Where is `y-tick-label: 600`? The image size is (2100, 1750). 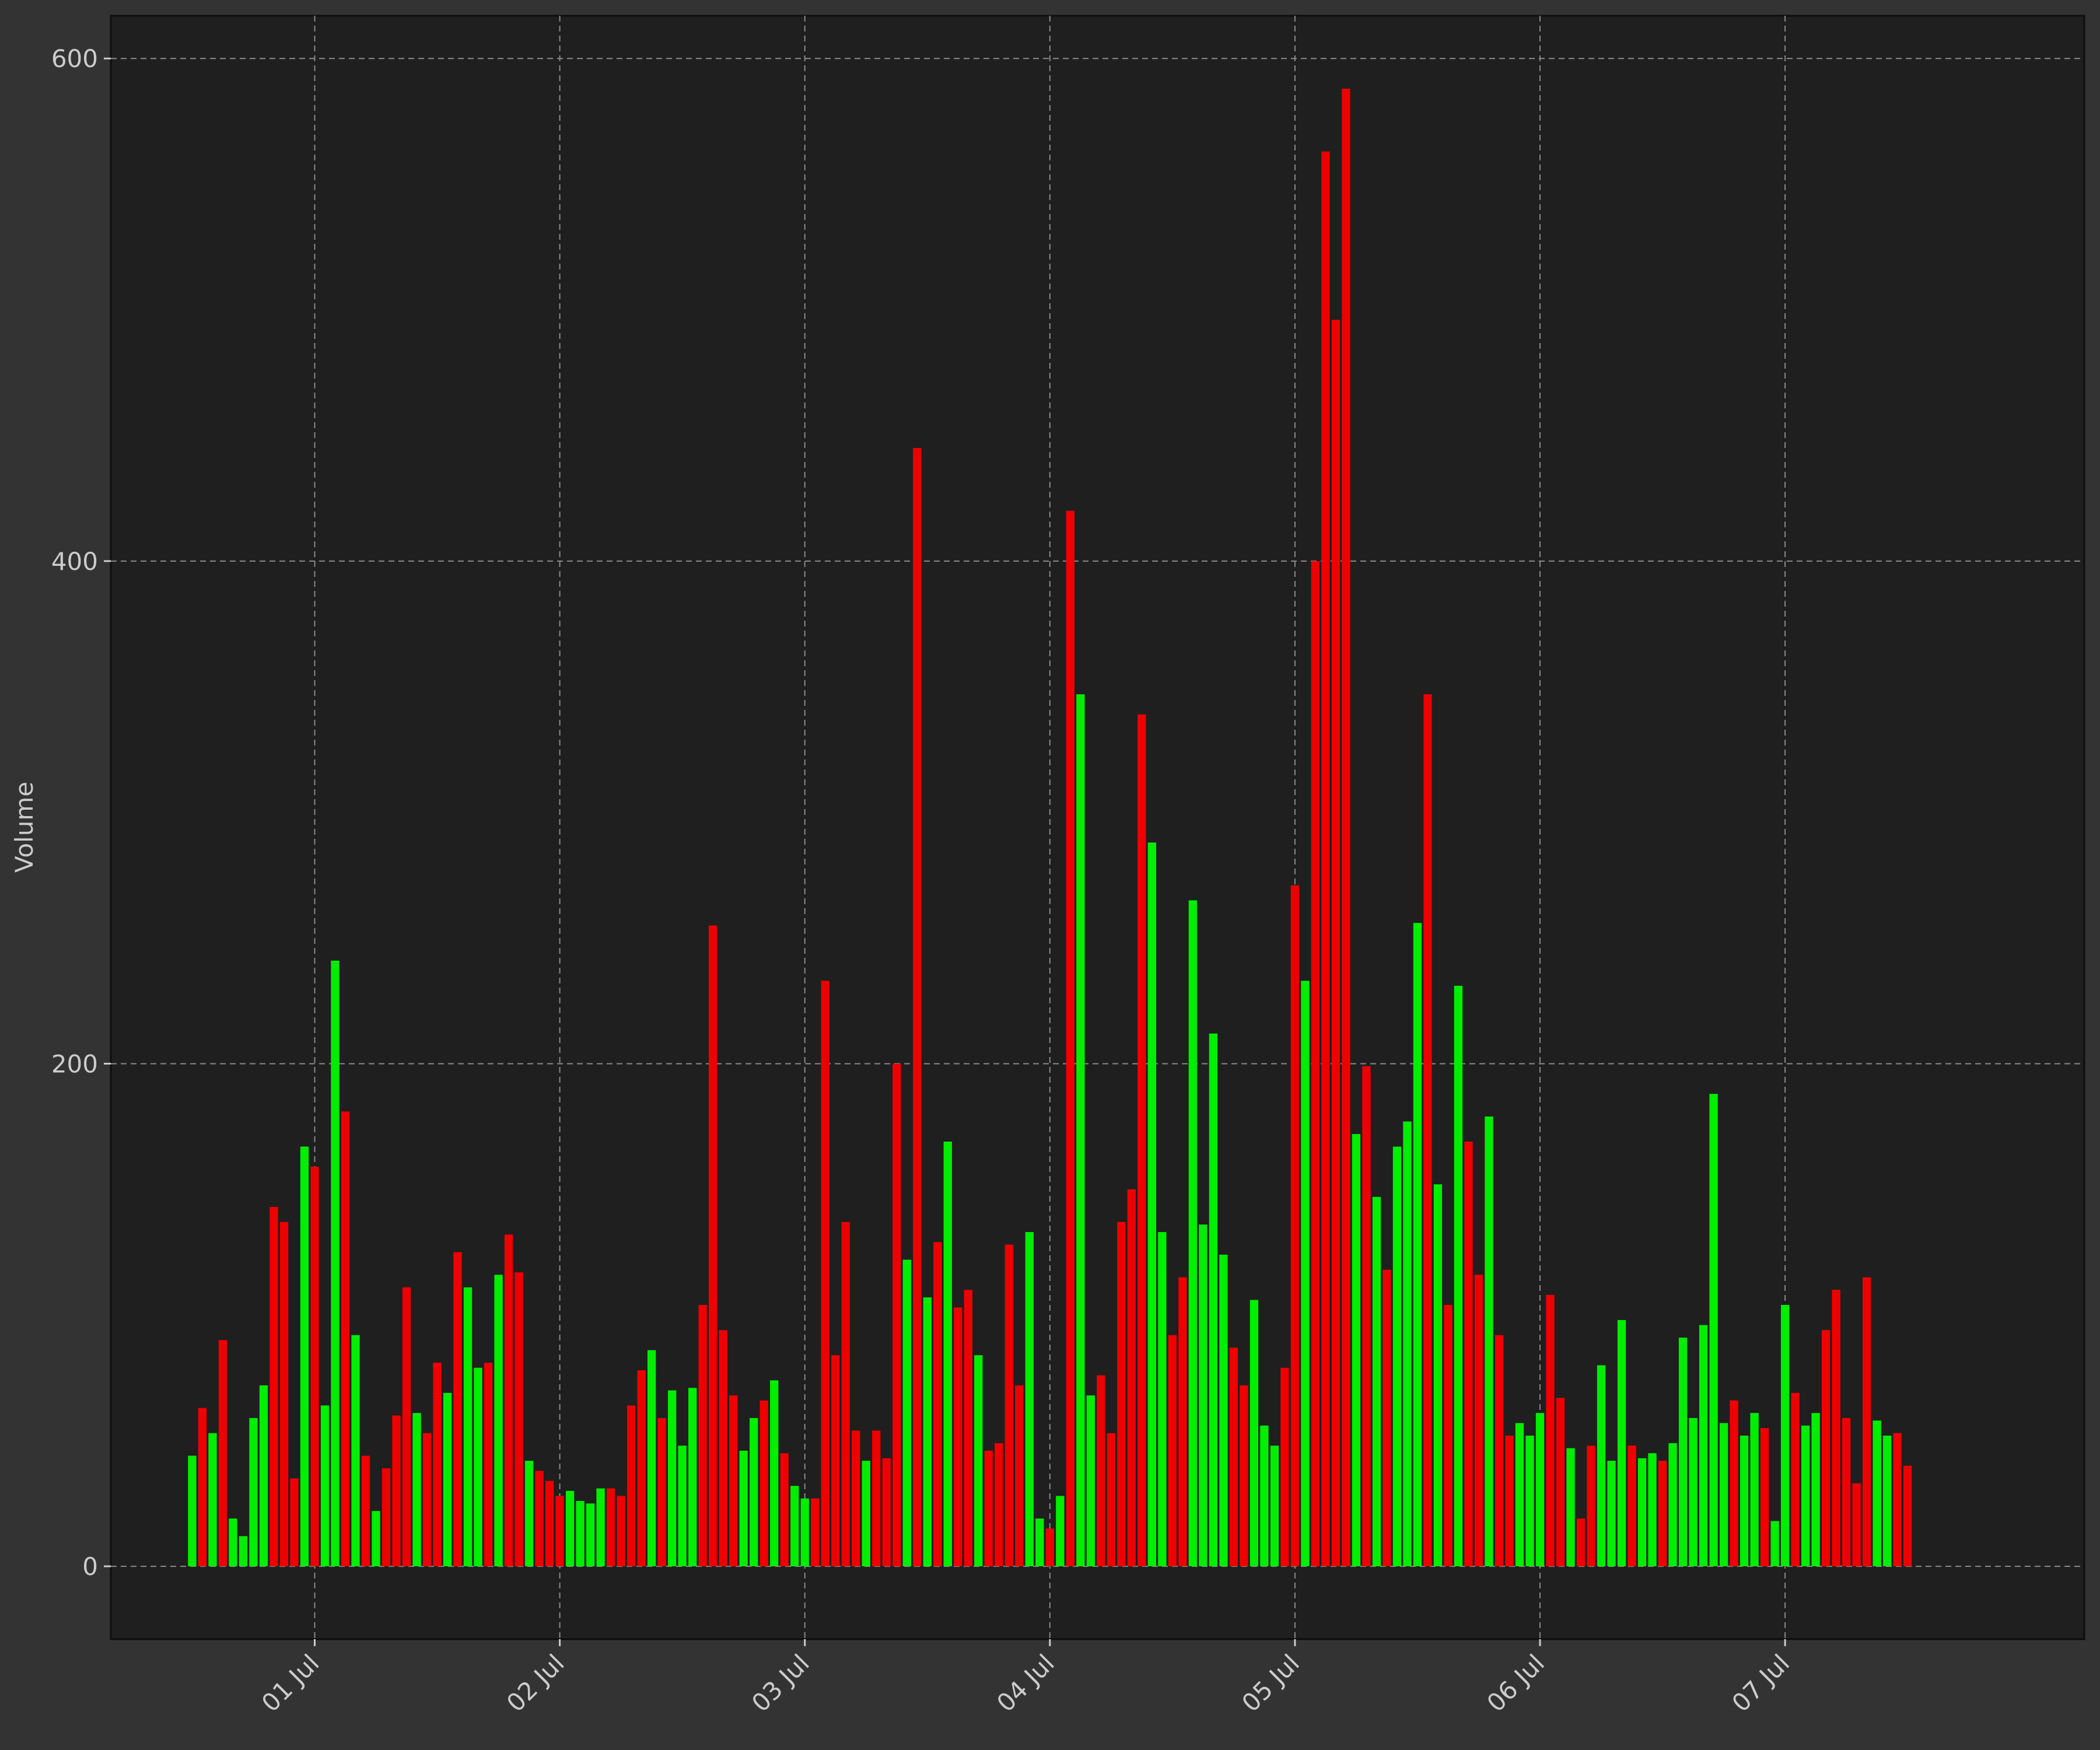
y-tick-label: 600 is located at coordinates (74, 58).